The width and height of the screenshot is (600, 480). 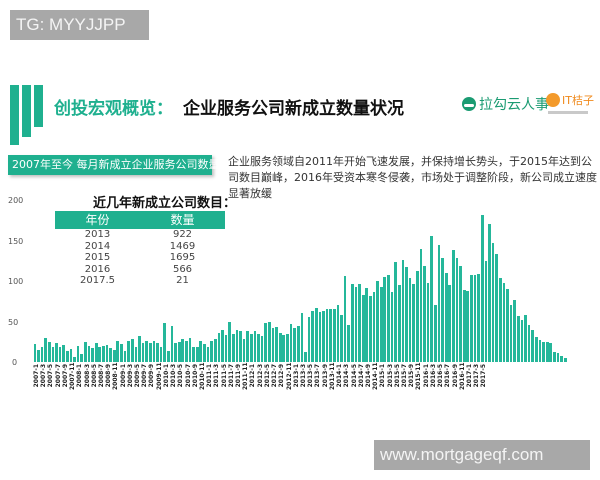 What do you see at coordinates (570, 100) in the screenshot?
I see `brand-itjuzi: IT桔子` at bounding box center [570, 100].